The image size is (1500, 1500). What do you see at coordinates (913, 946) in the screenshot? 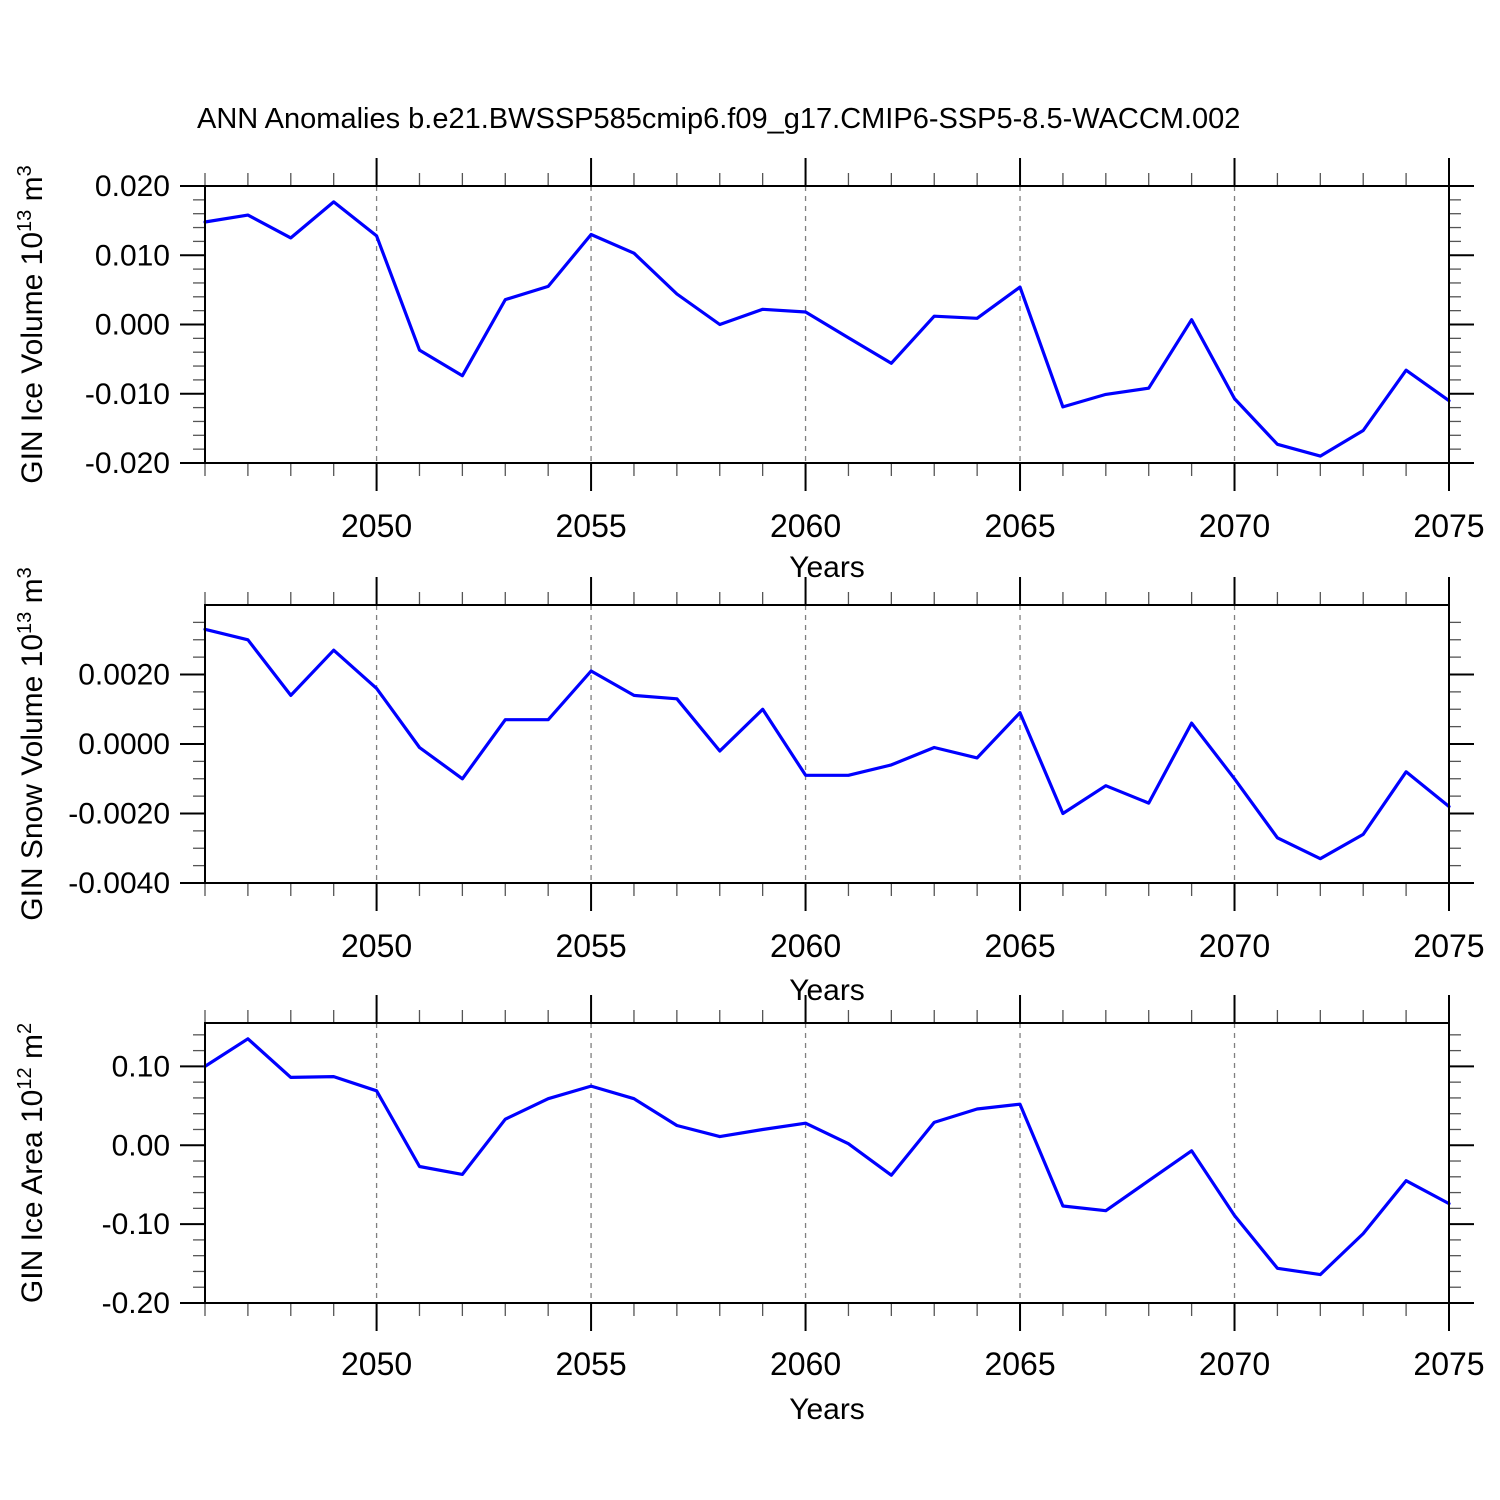
I see `panel-2-xtick-labels: 2050 2055 2060 2065 2070 2075` at bounding box center [913, 946].